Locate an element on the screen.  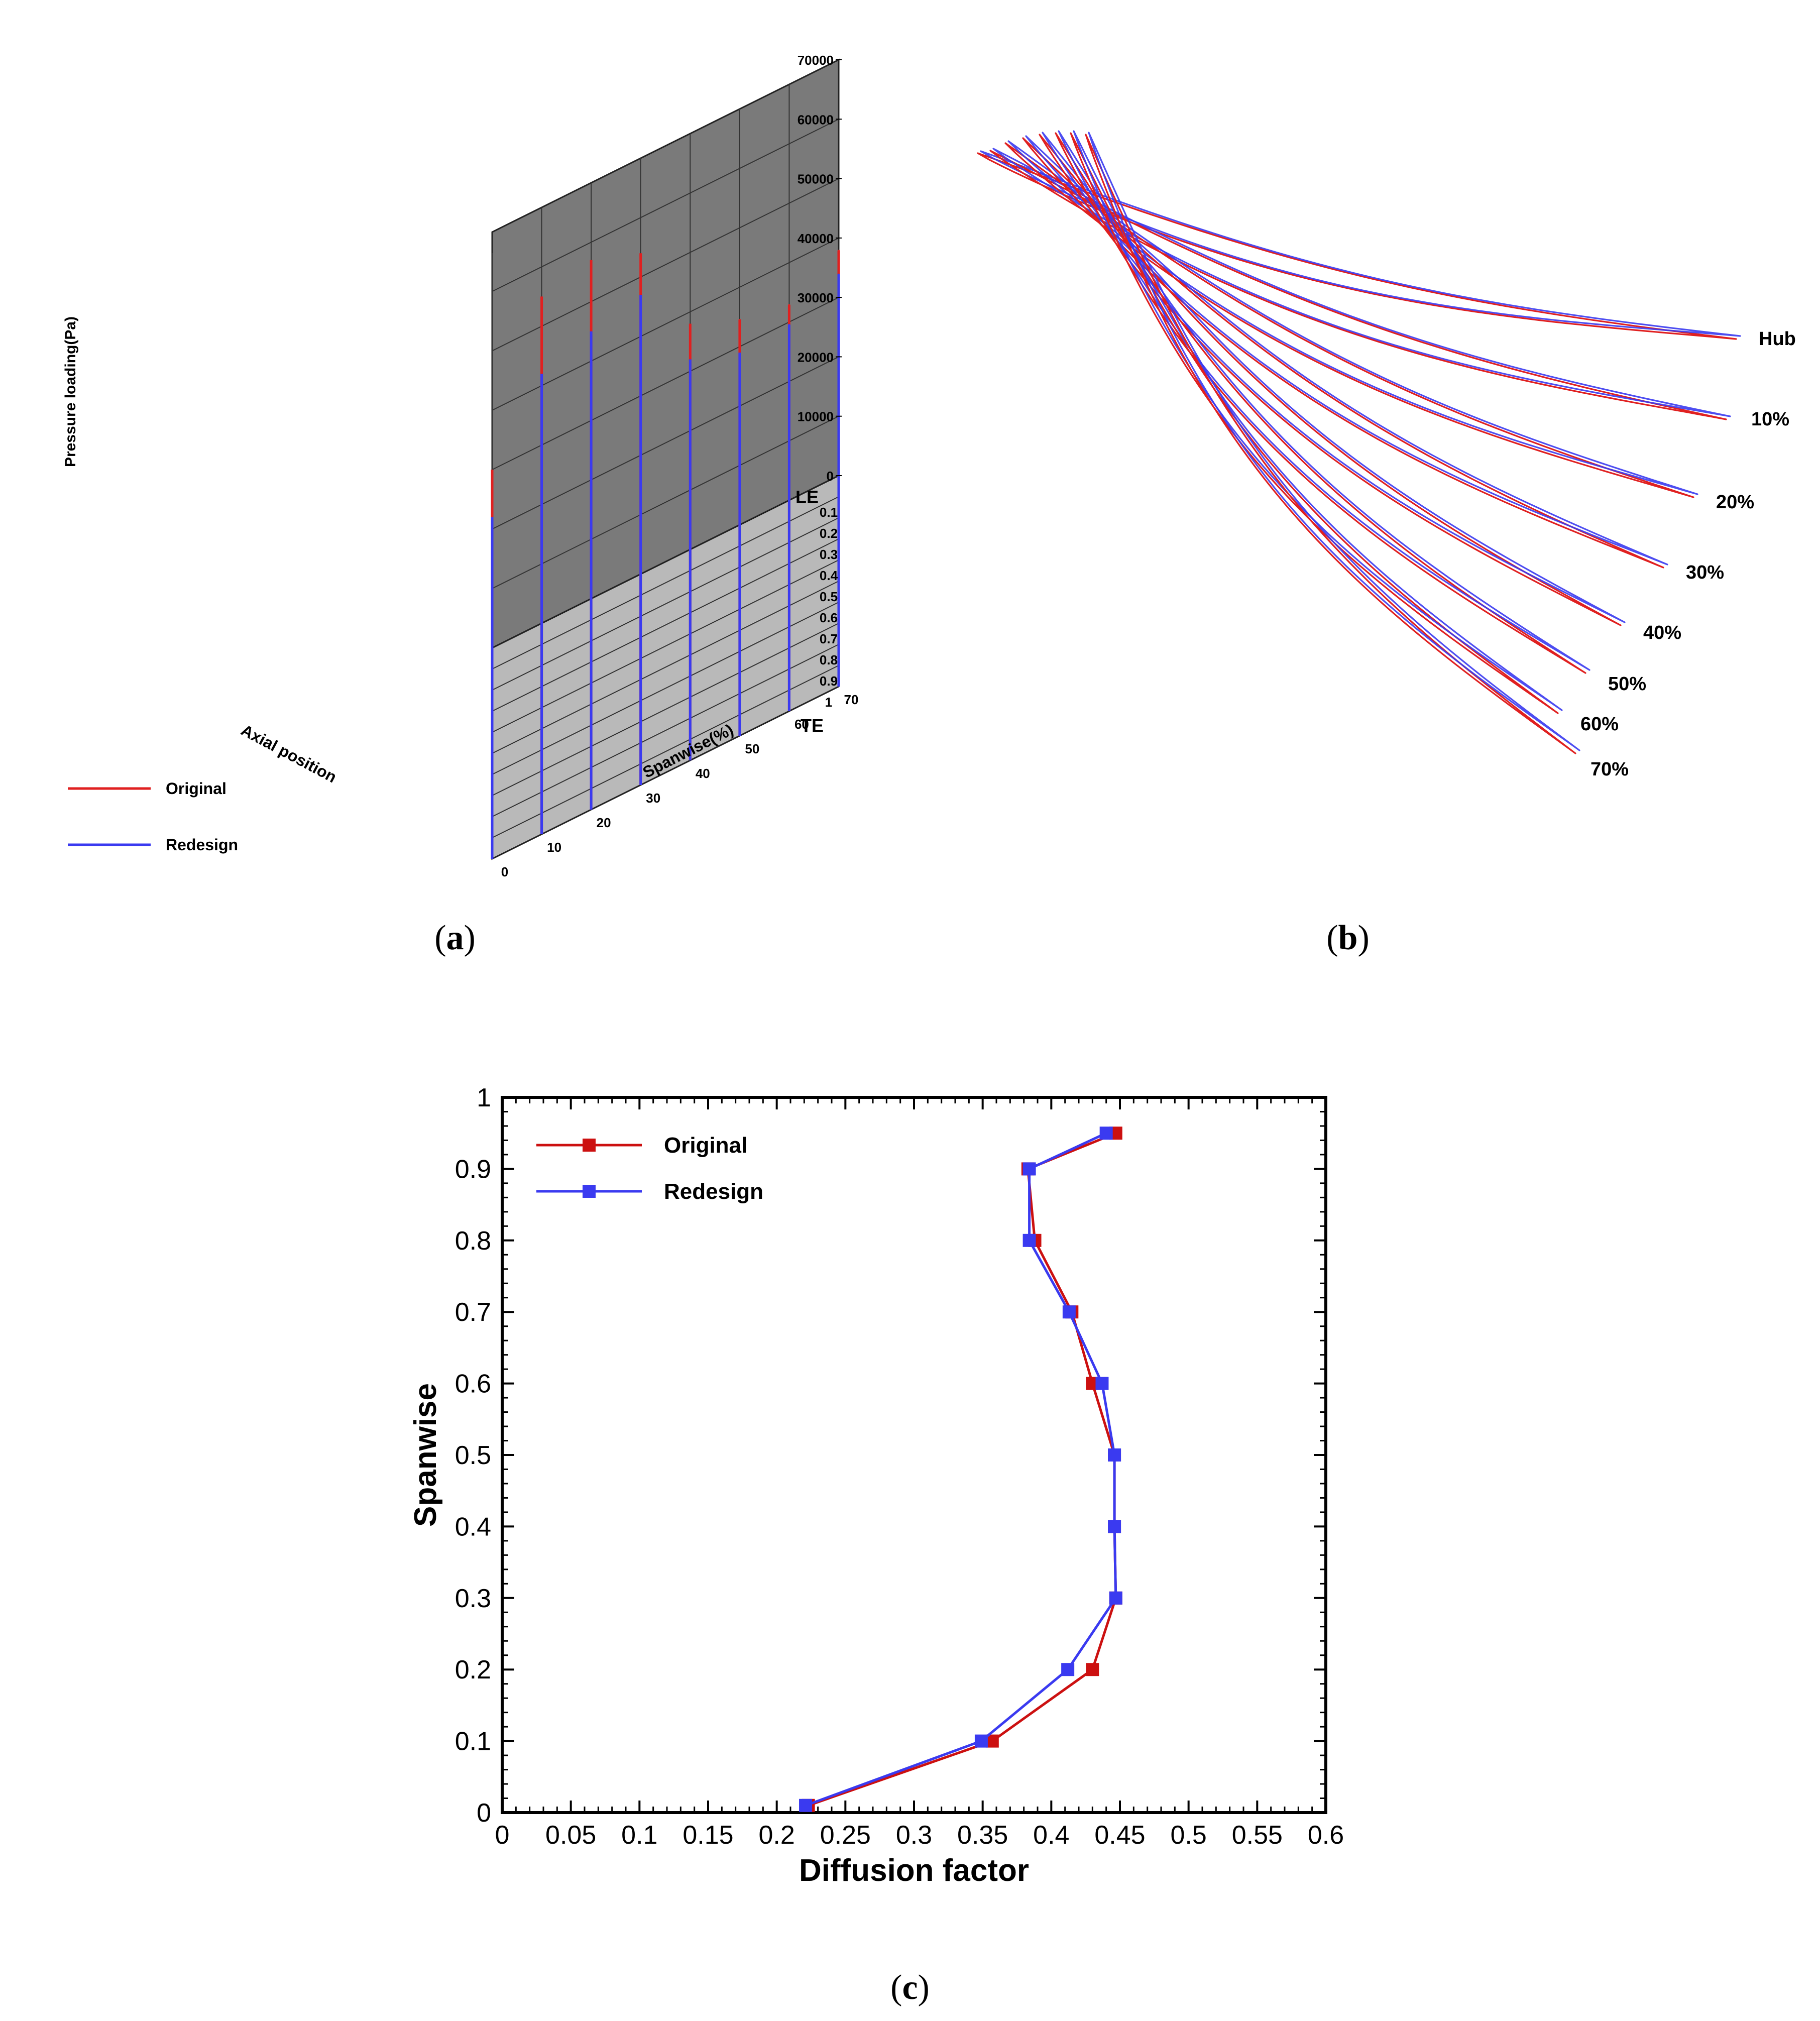
z-tick-label: 10000 is located at coordinates (816, 416).